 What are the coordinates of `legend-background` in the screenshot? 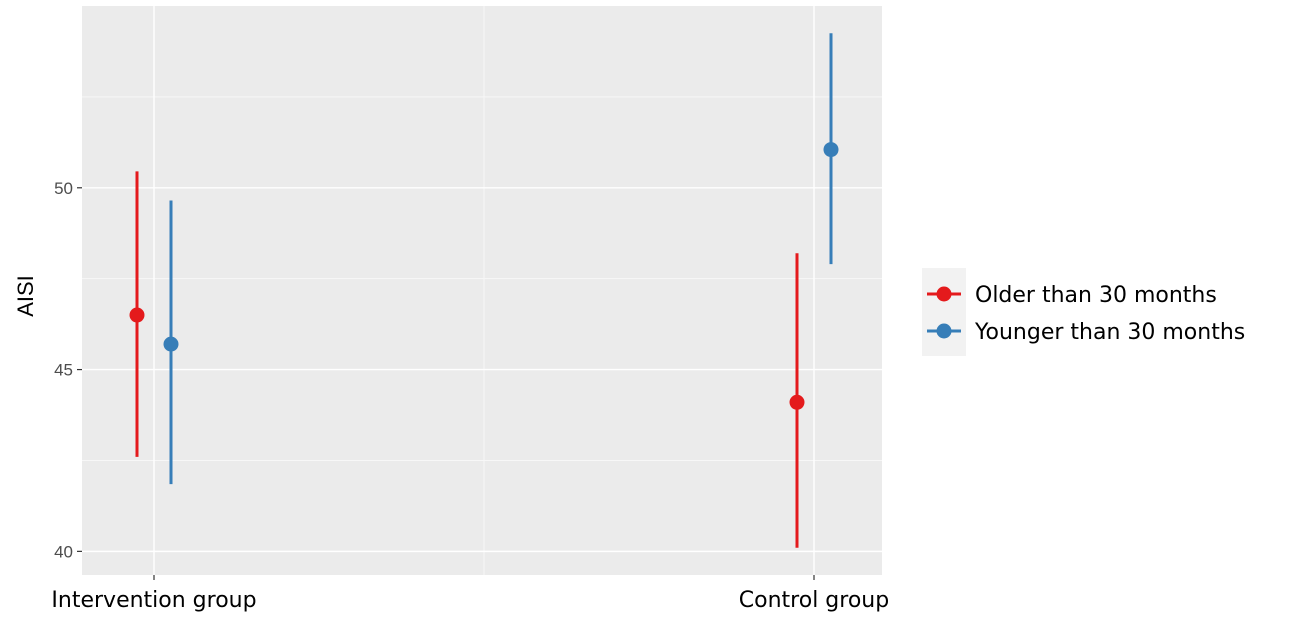 It's located at (944, 312).